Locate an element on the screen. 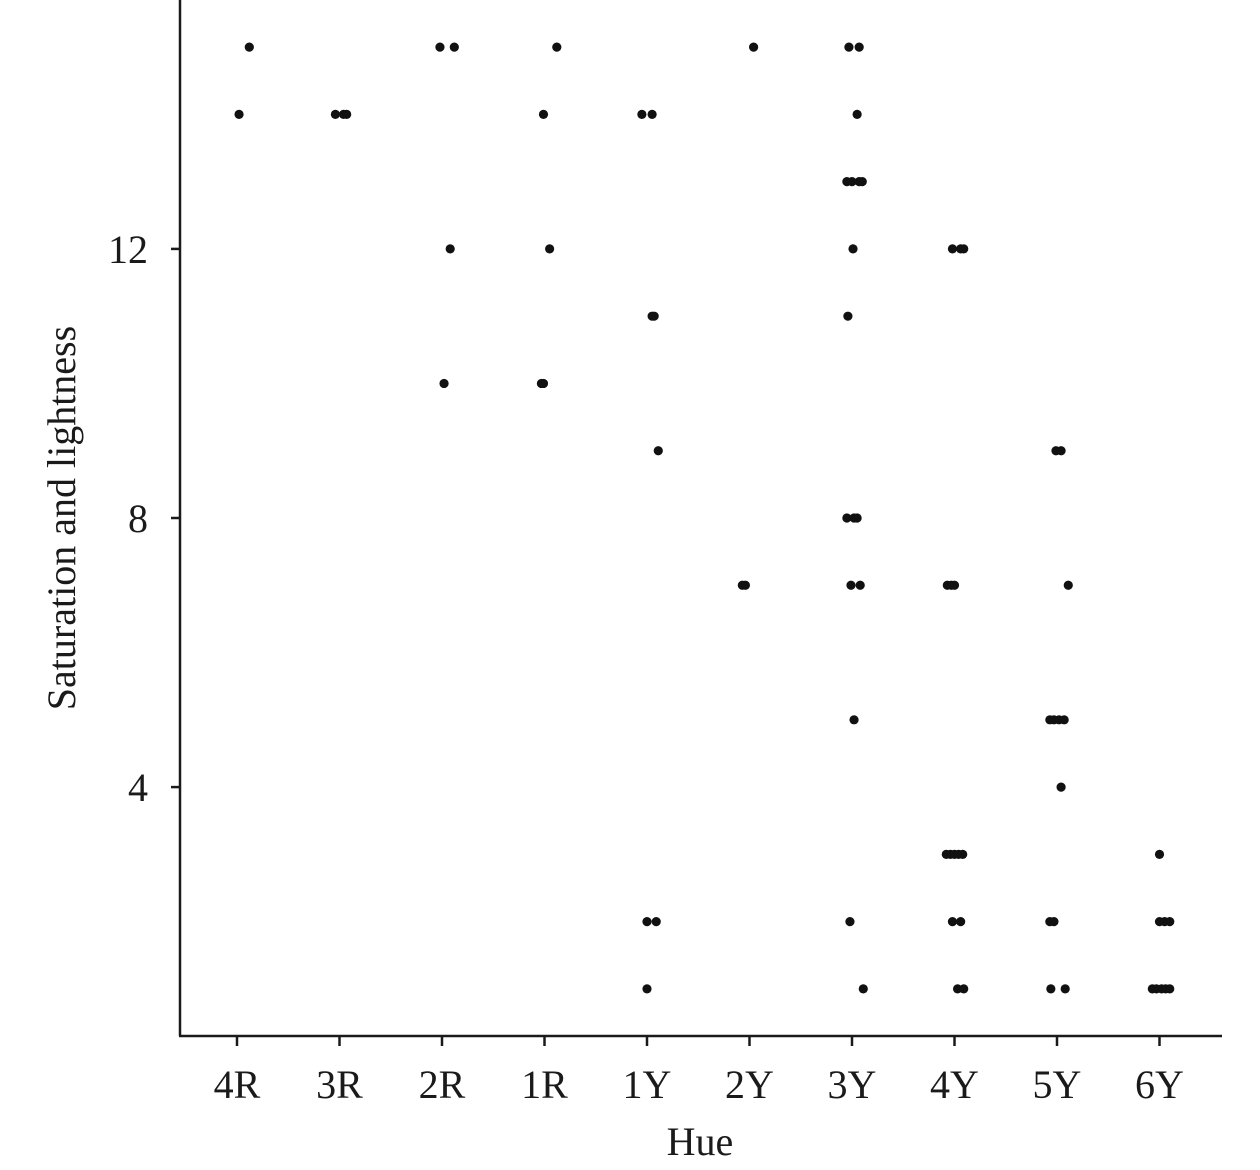 The height and width of the screenshot is (1170, 1260). x-tick-label: 4R is located at coordinates (237, 1084).